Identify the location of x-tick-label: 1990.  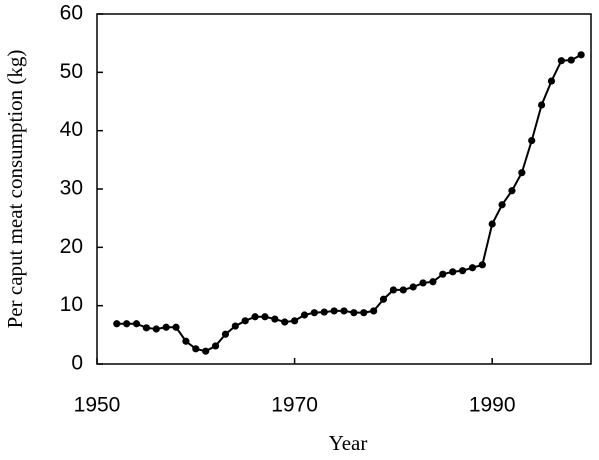
(492, 405).